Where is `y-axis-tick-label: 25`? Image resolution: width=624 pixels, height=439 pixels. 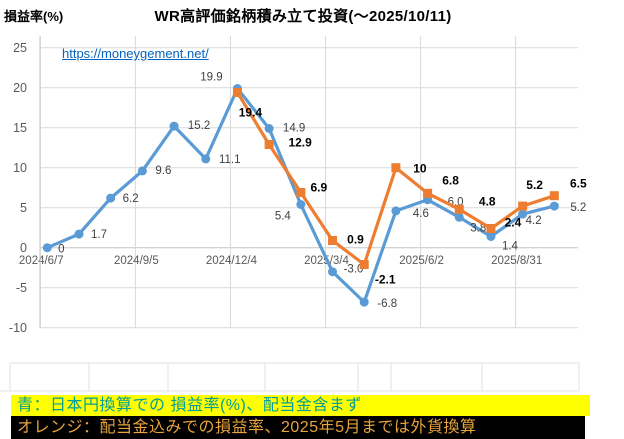
y-axis-tick-label: 25 is located at coordinates (20, 48).